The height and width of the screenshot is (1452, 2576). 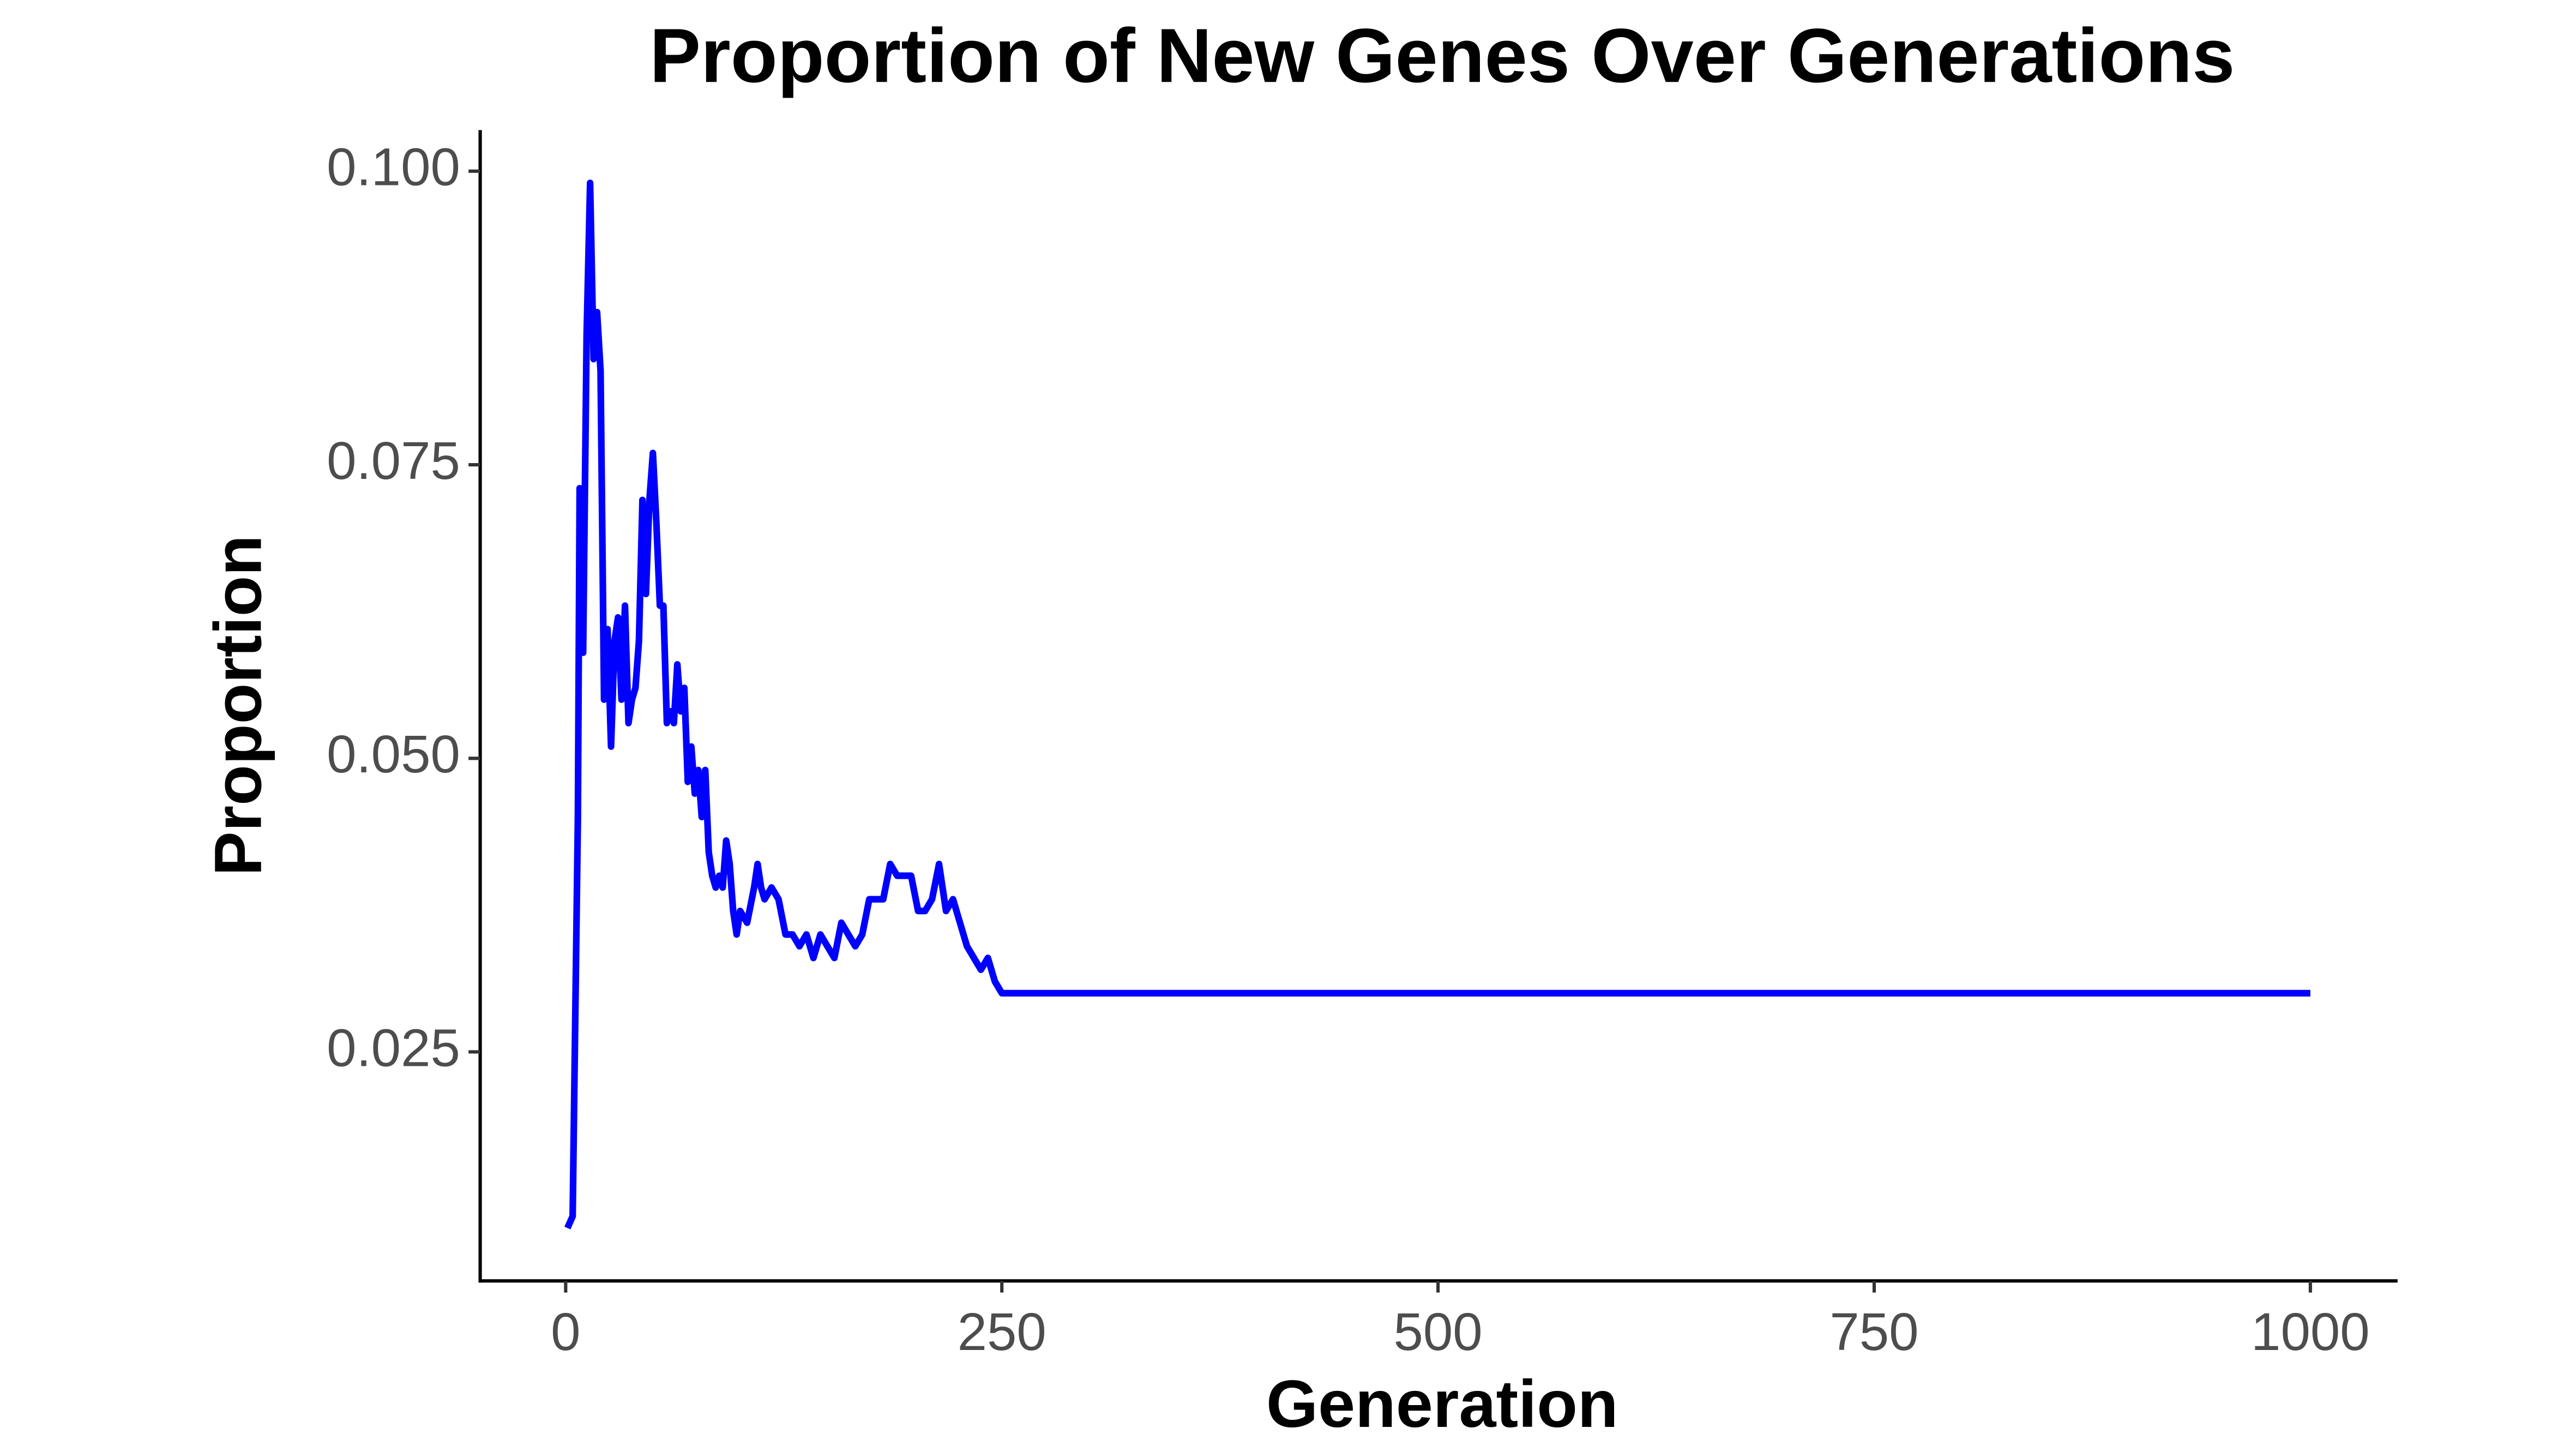 I want to click on x-tick-label: 0, so click(x=565, y=1331).